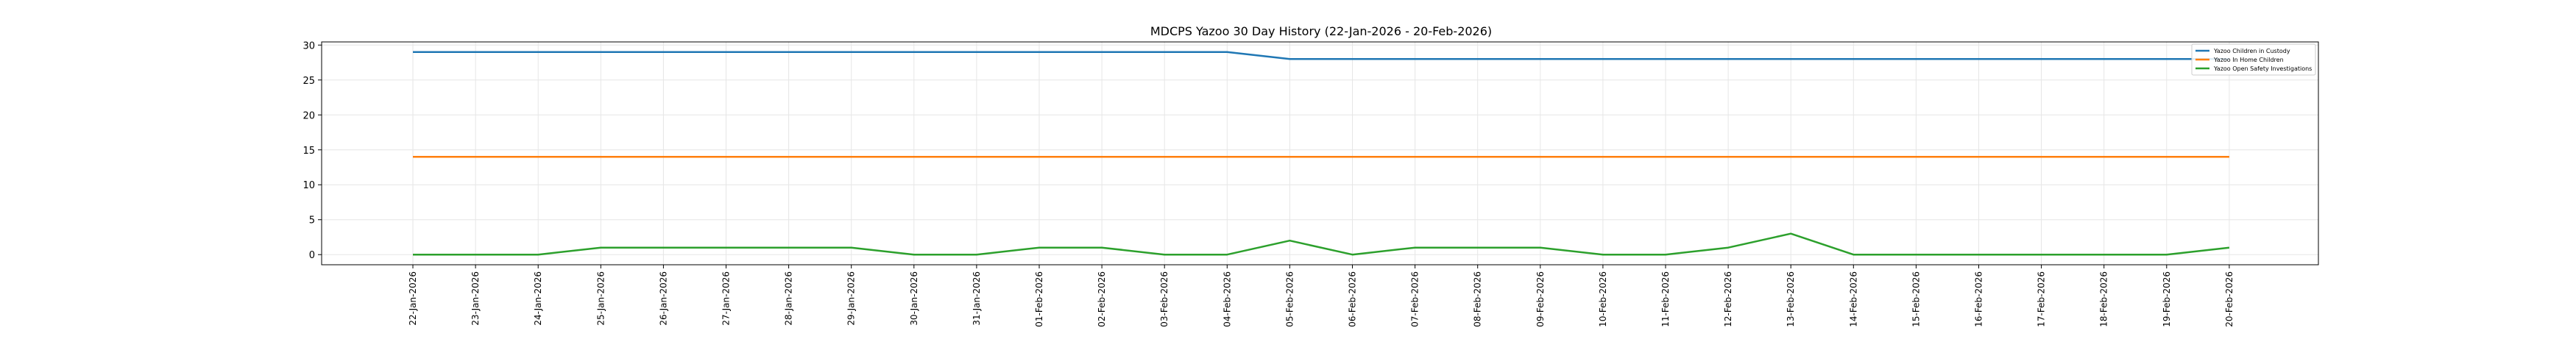  What do you see at coordinates (1791, 299) in the screenshot?
I see `x-tick-label: 13-Feb-2026` at bounding box center [1791, 299].